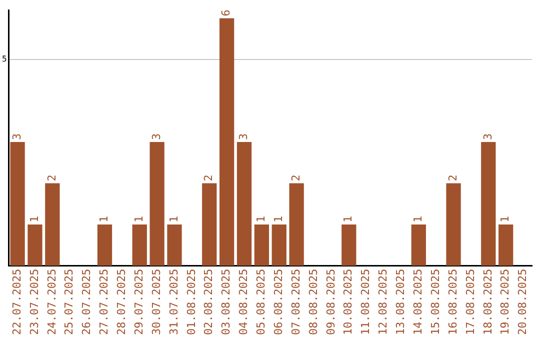 The image size is (540, 340). I want to click on x-tick-label: 11.08.2025, so click(365, 302).